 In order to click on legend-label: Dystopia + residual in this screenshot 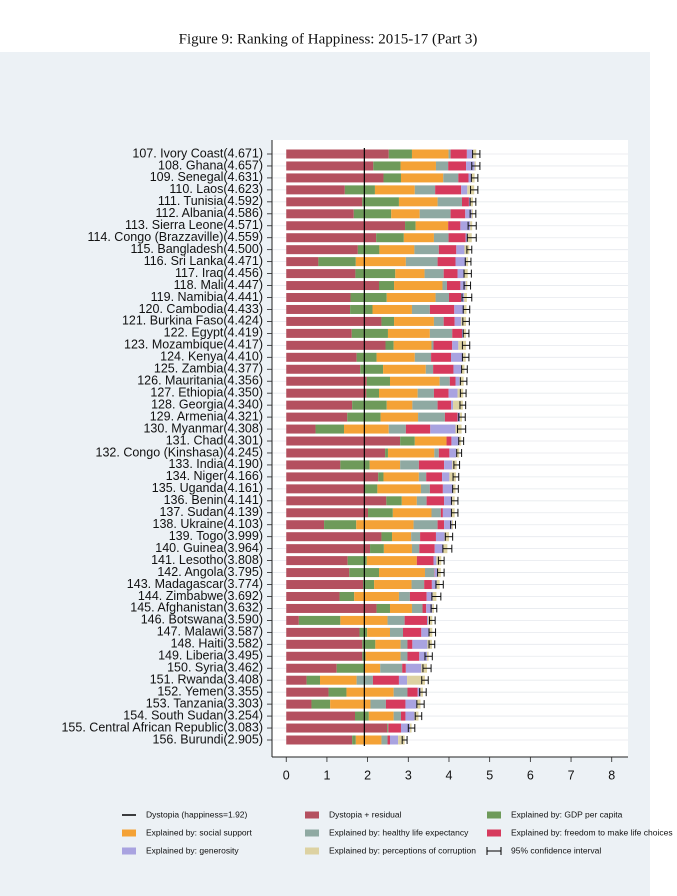, I will do `click(365, 814)`.